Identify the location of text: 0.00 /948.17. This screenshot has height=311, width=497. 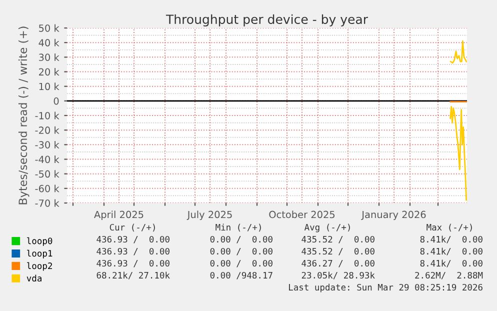
(241, 276).